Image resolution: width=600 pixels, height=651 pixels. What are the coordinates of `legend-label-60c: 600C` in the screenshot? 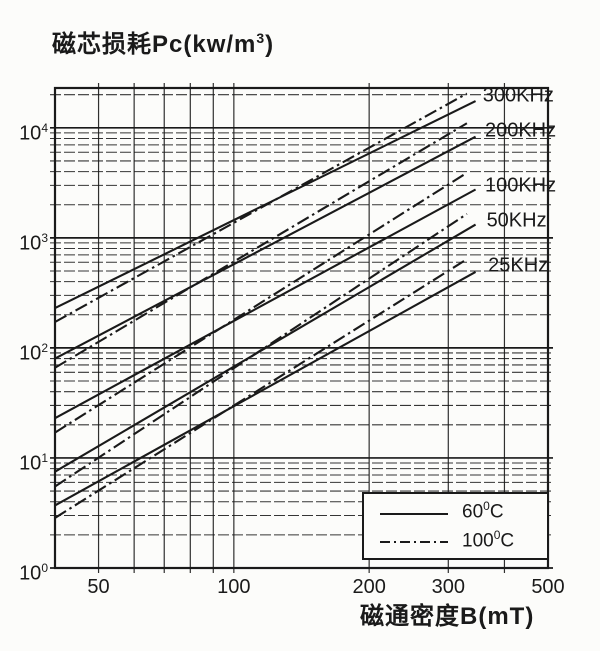 It's located at (483, 511).